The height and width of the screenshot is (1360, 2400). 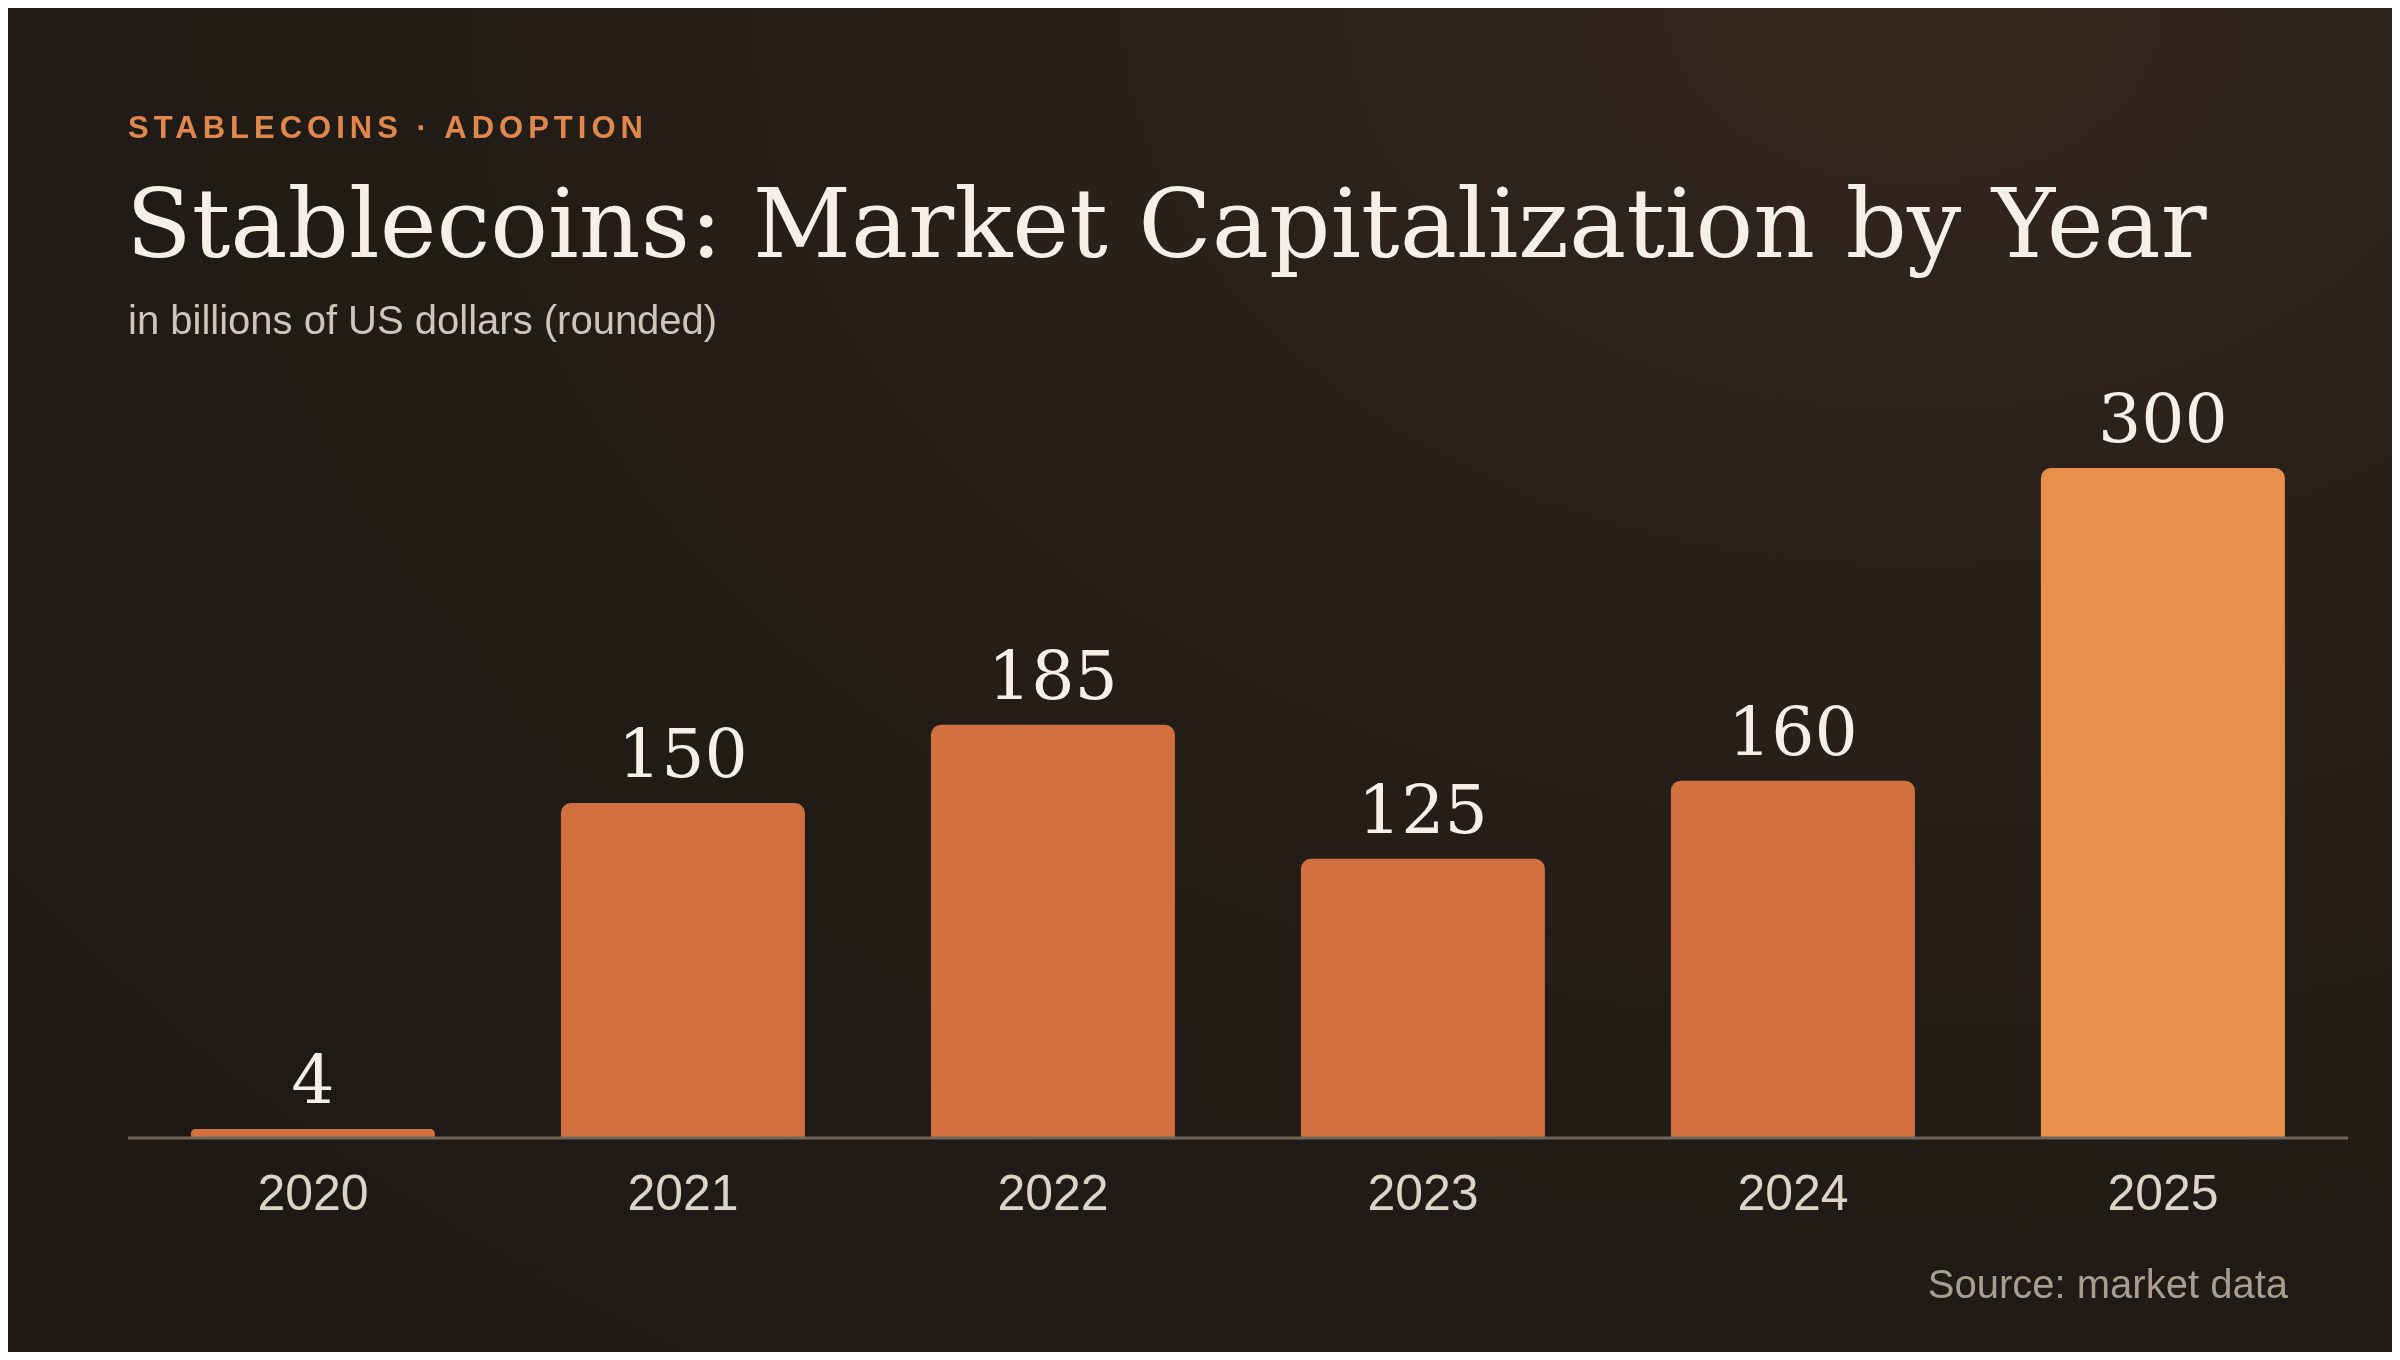 I want to click on text: STABLECOINS · ADOPTION, so click(x=388, y=128).